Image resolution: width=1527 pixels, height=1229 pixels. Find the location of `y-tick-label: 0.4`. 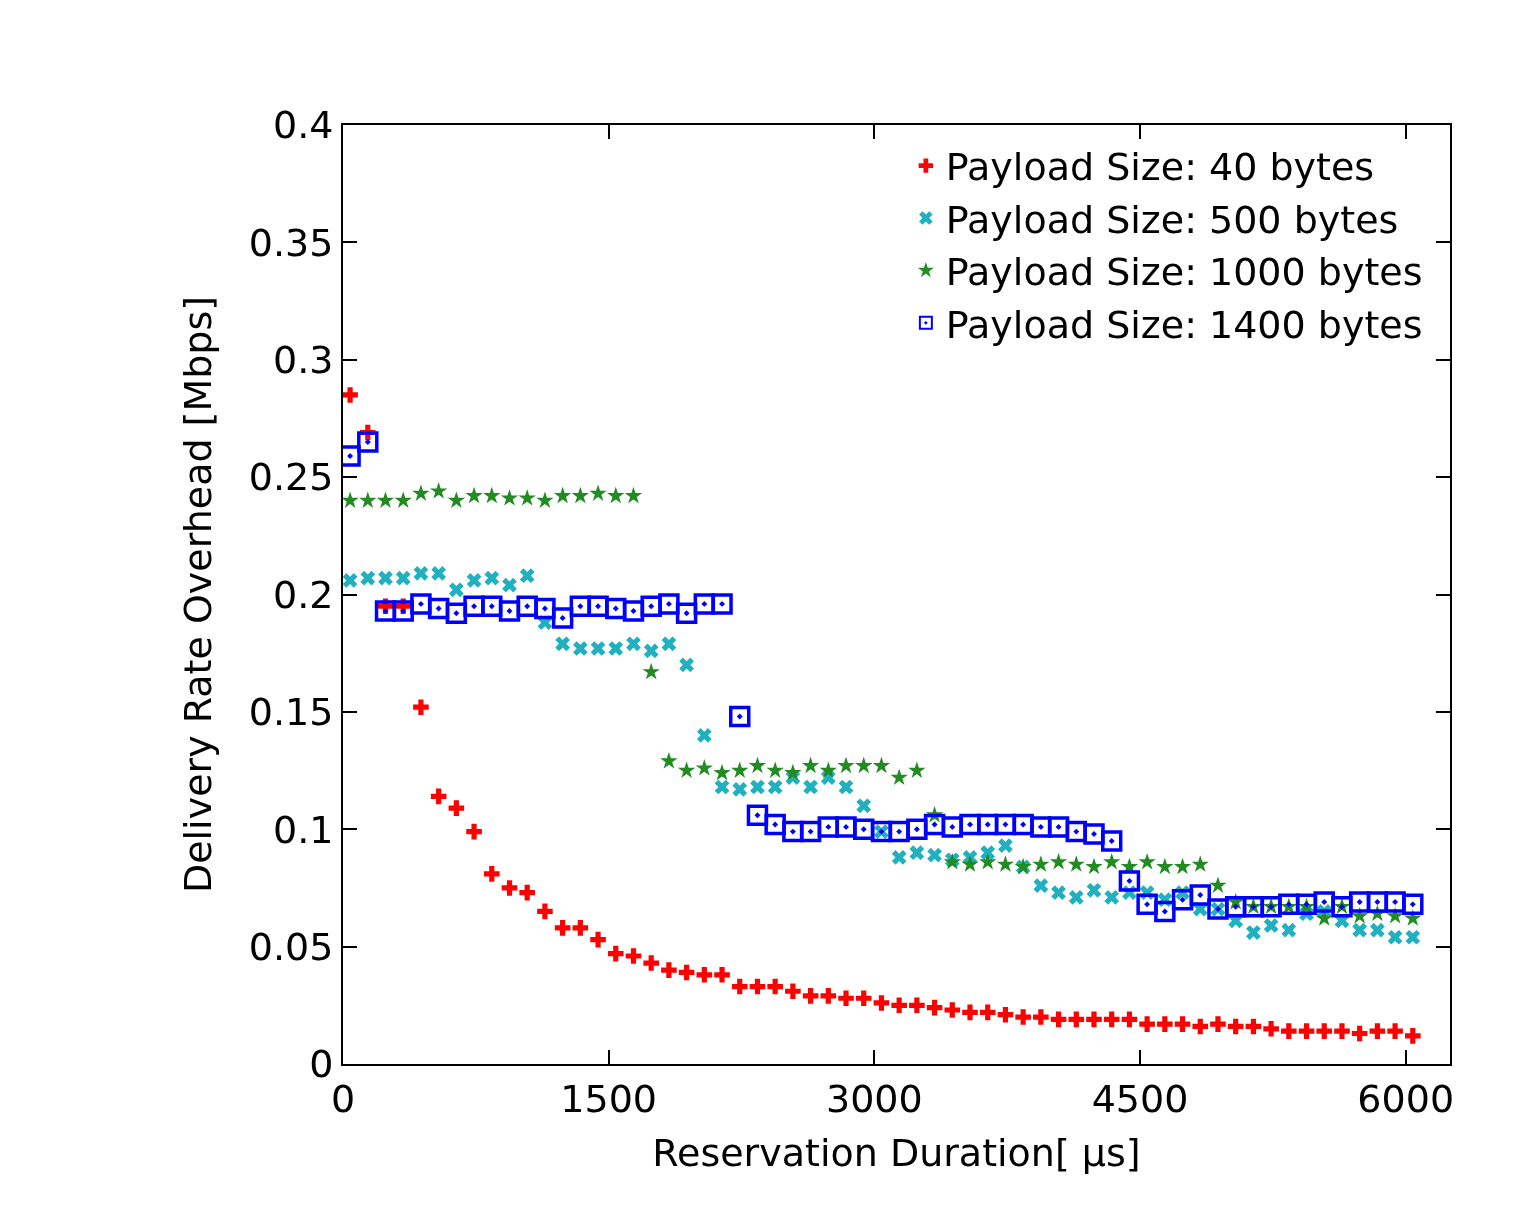

y-tick-label: 0.4 is located at coordinates (303, 125).